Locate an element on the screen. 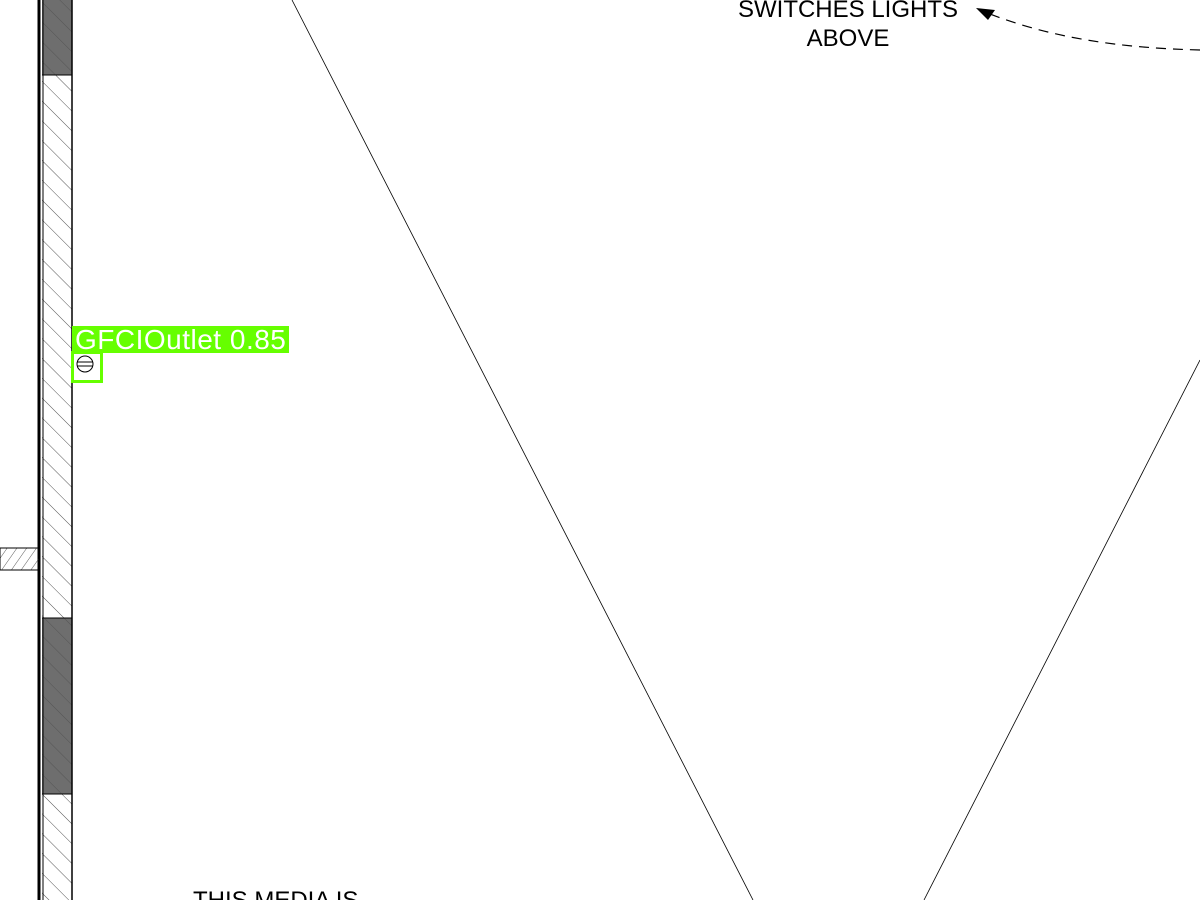  note-switches-line2: ABOVE is located at coordinates (848, 38).